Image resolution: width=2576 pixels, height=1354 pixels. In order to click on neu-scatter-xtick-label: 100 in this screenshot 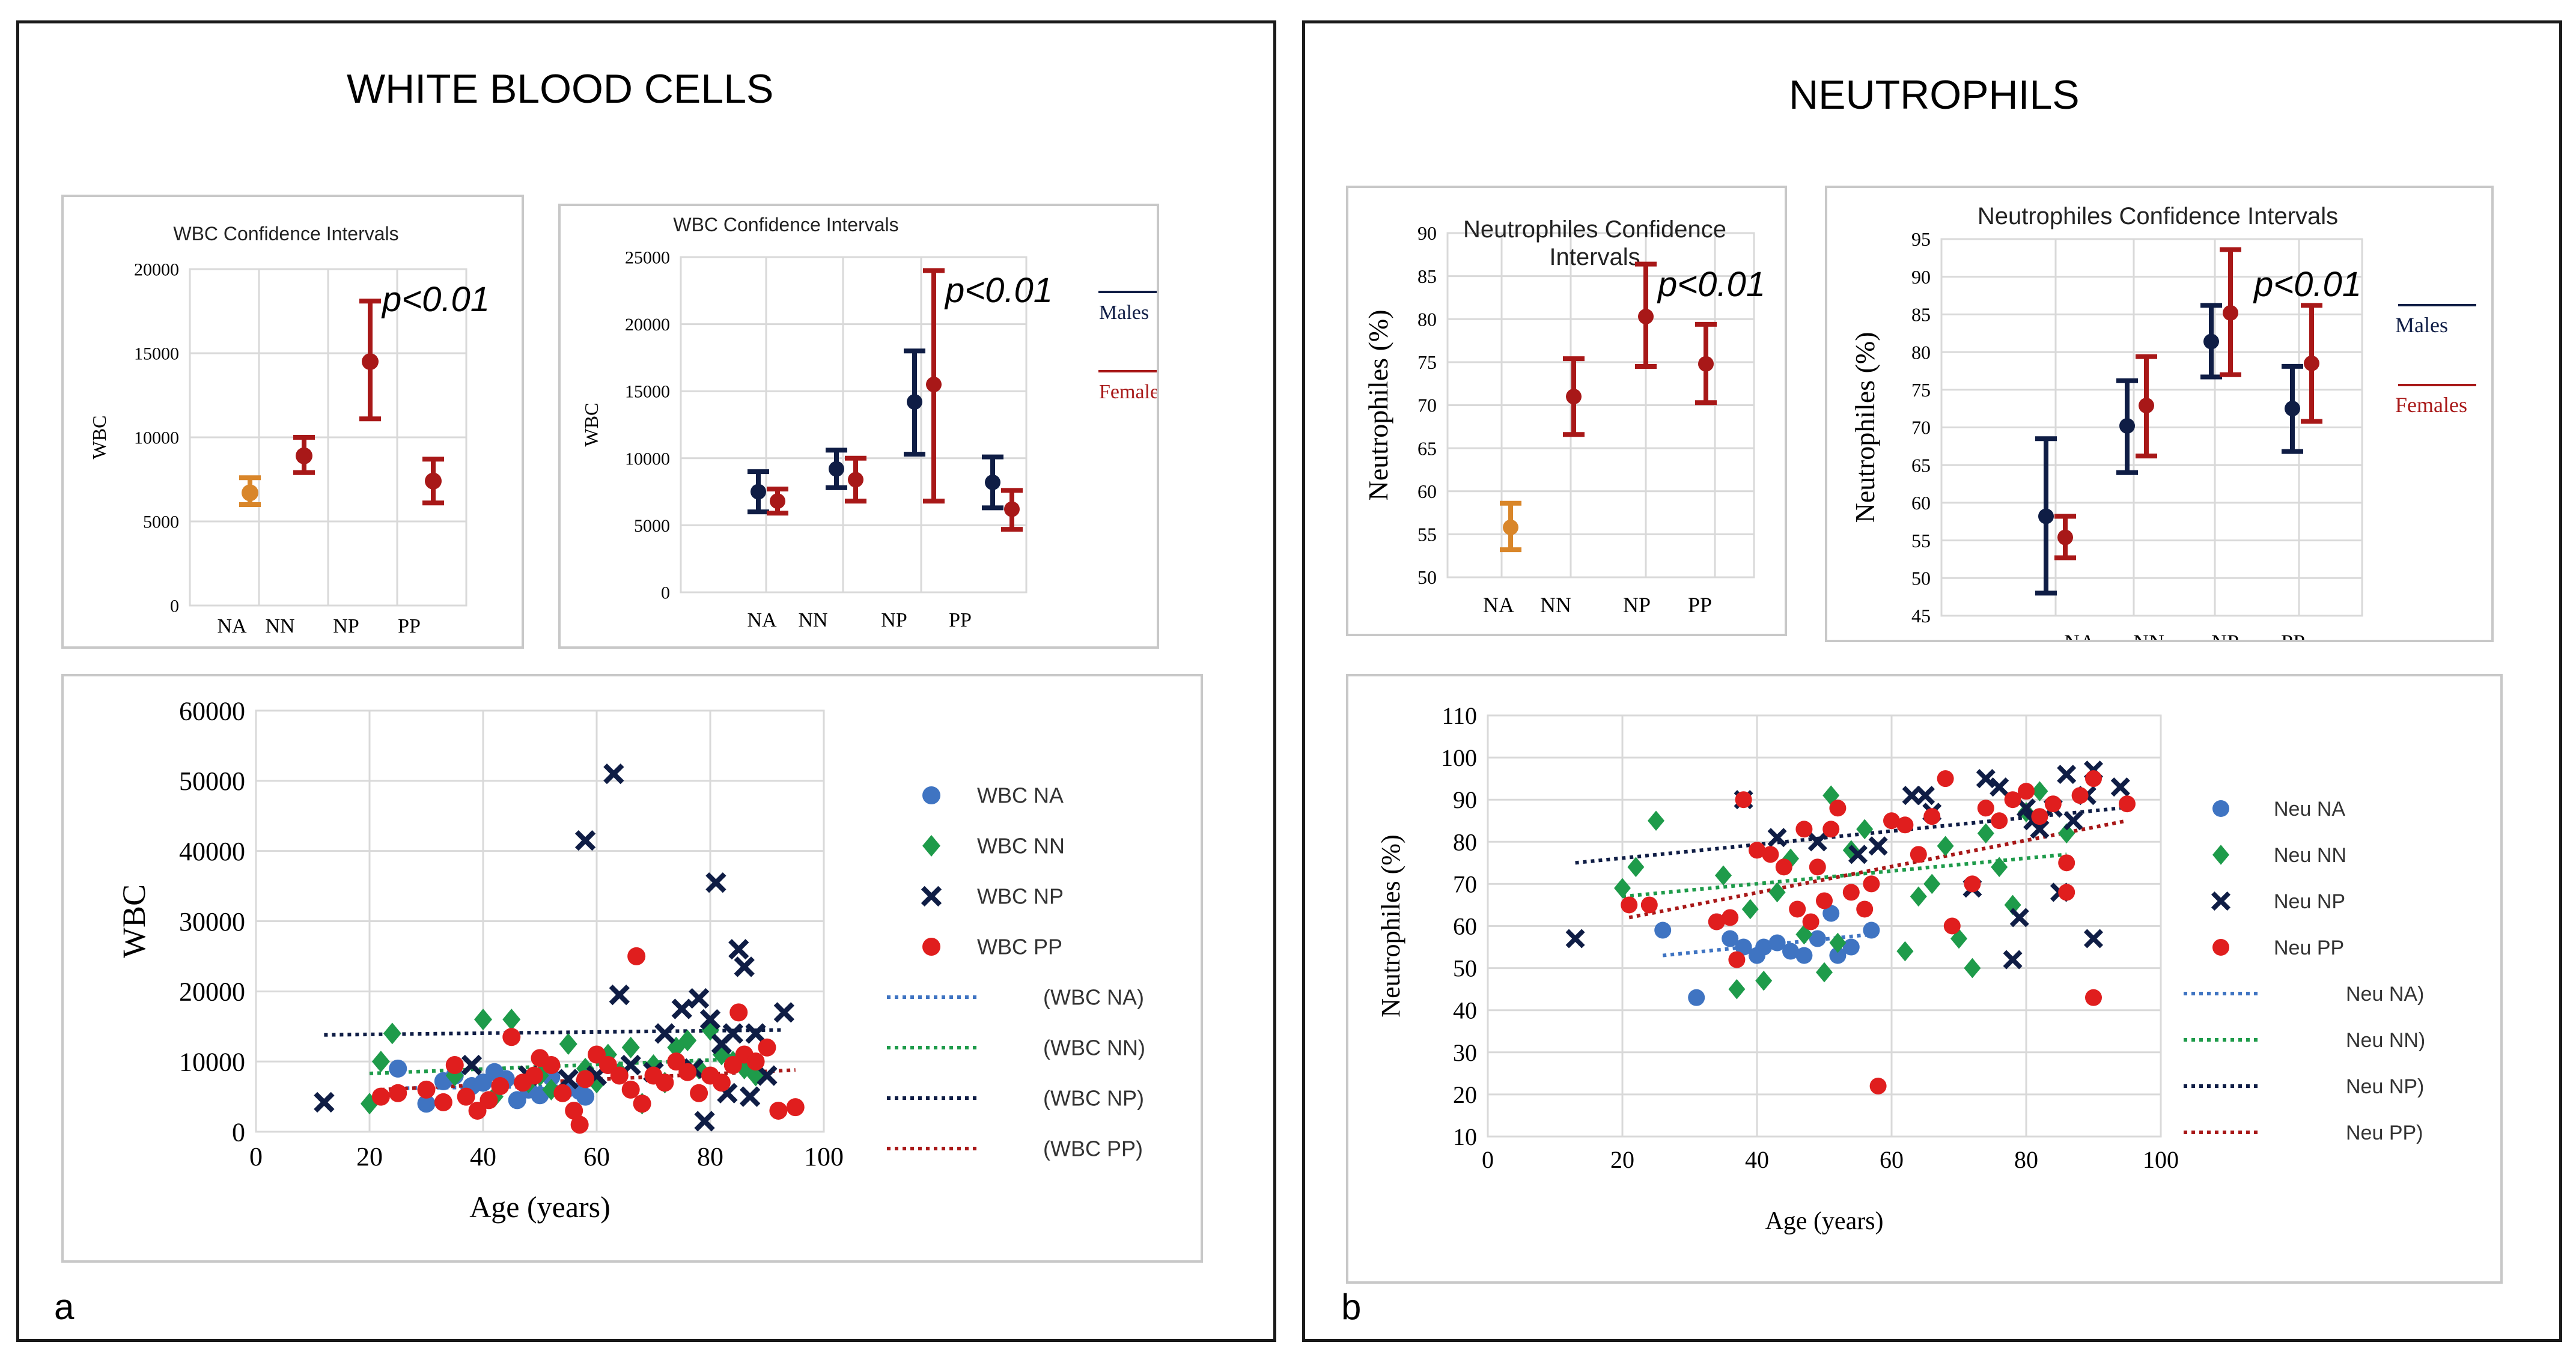, I will do `click(2161, 1160)`.